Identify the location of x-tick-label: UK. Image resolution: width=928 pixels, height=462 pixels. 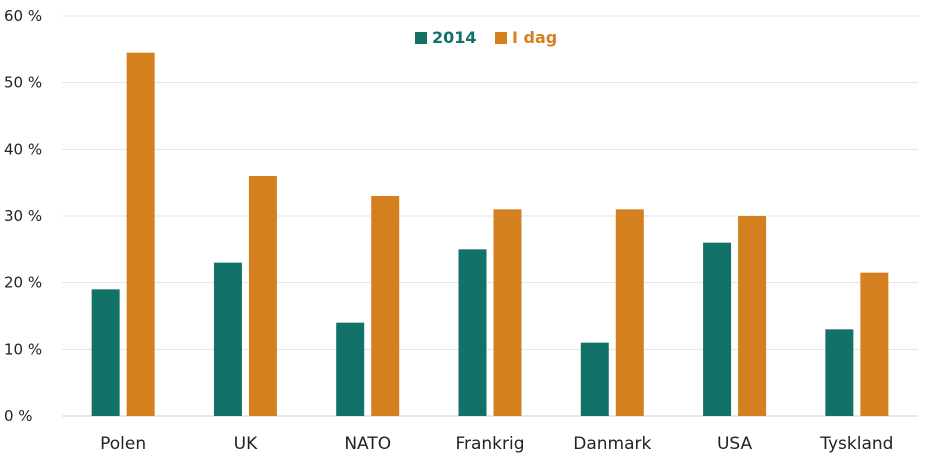
(246, 444).